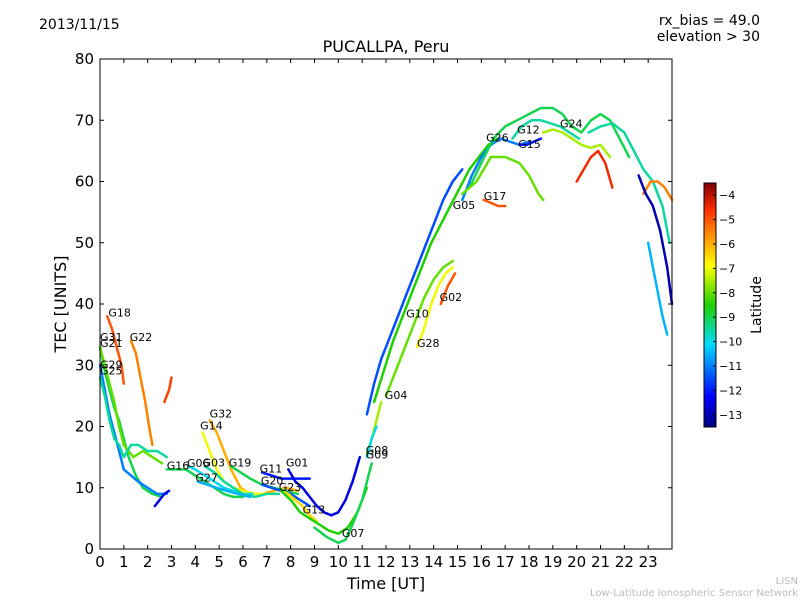  What do you see at coordinates (133, 417) in the screenshot?
I see `series-g25` at bounding box center [133, 417].